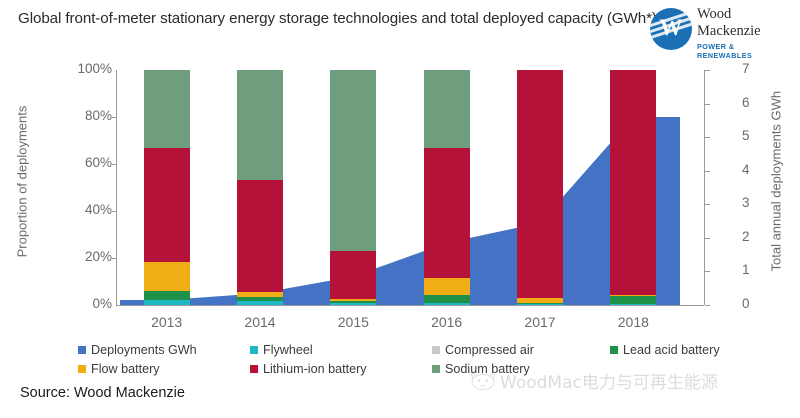  What do you see at coordinates (746, 136) in the screenshot?
I see `y2-axis-tick-label: 5` at bounding box center [746, 136].